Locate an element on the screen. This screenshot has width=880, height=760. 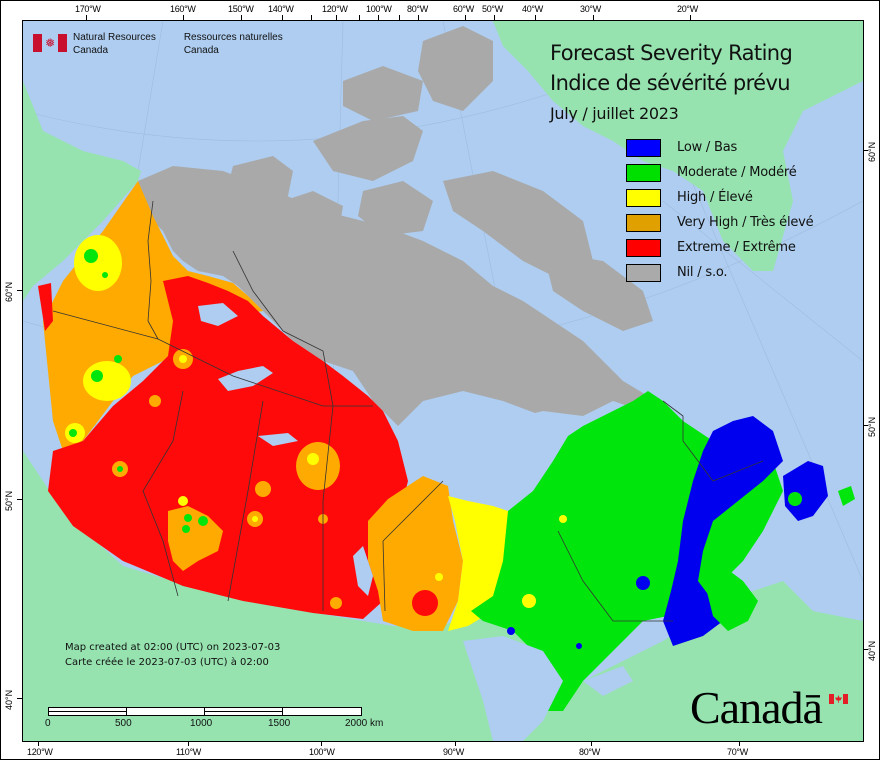
lake-winnipeg is located at coordinates (363, 571).